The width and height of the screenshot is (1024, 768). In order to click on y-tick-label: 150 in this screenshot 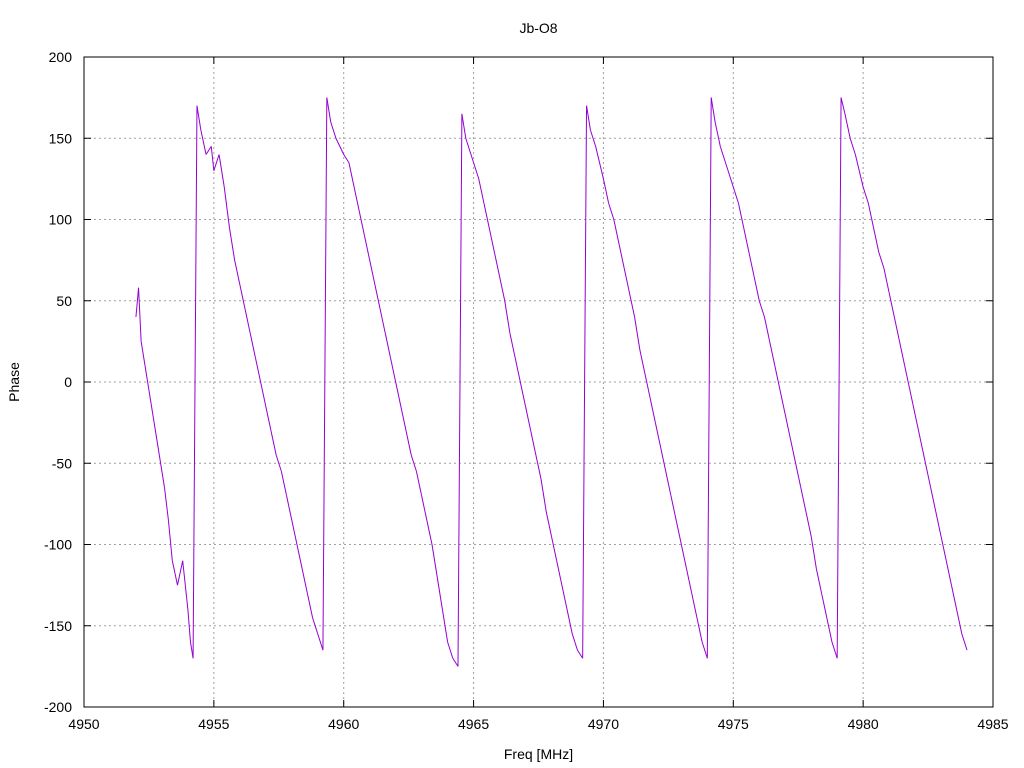, I will do `click(61, 138)`.